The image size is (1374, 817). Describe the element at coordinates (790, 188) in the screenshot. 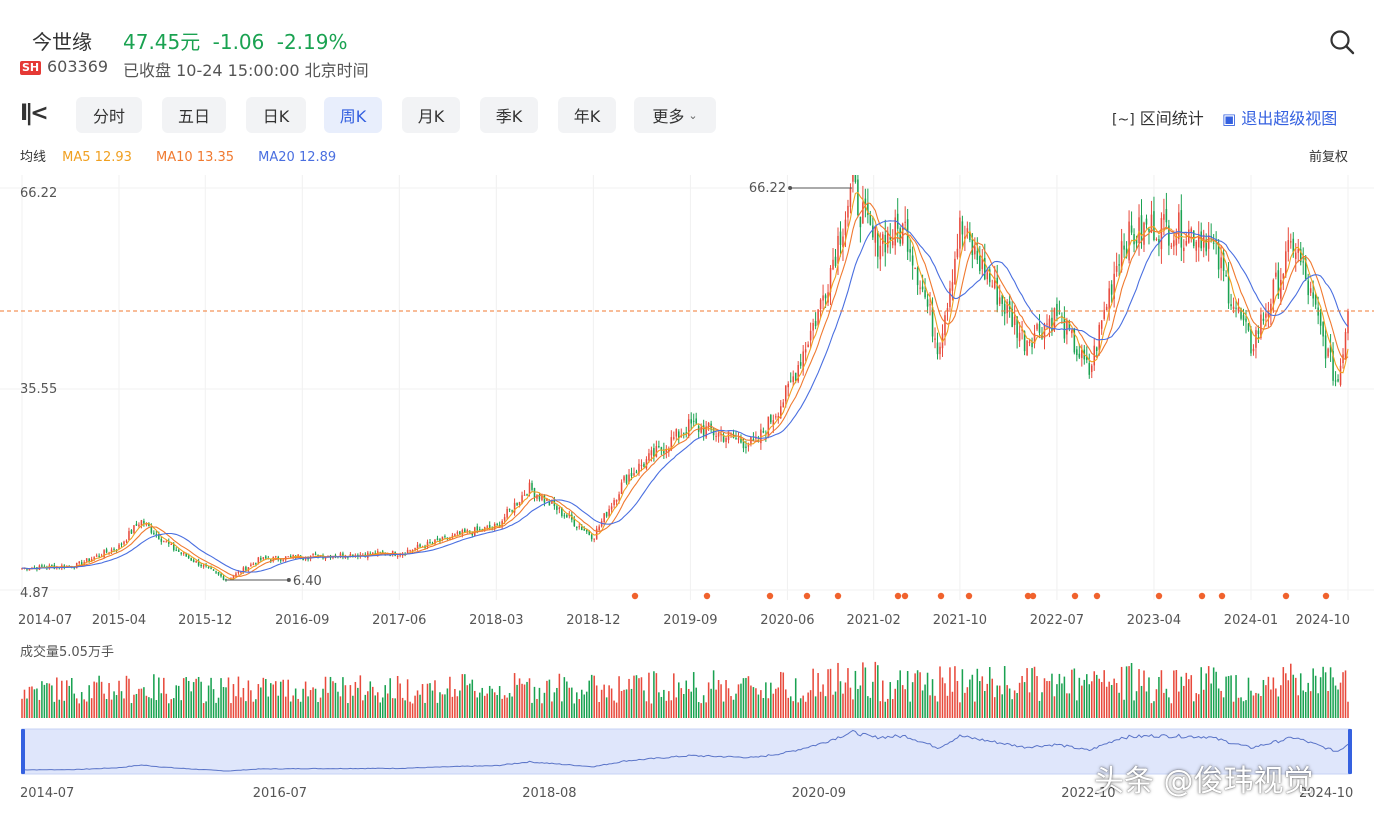

I see `max-dot` at that location.